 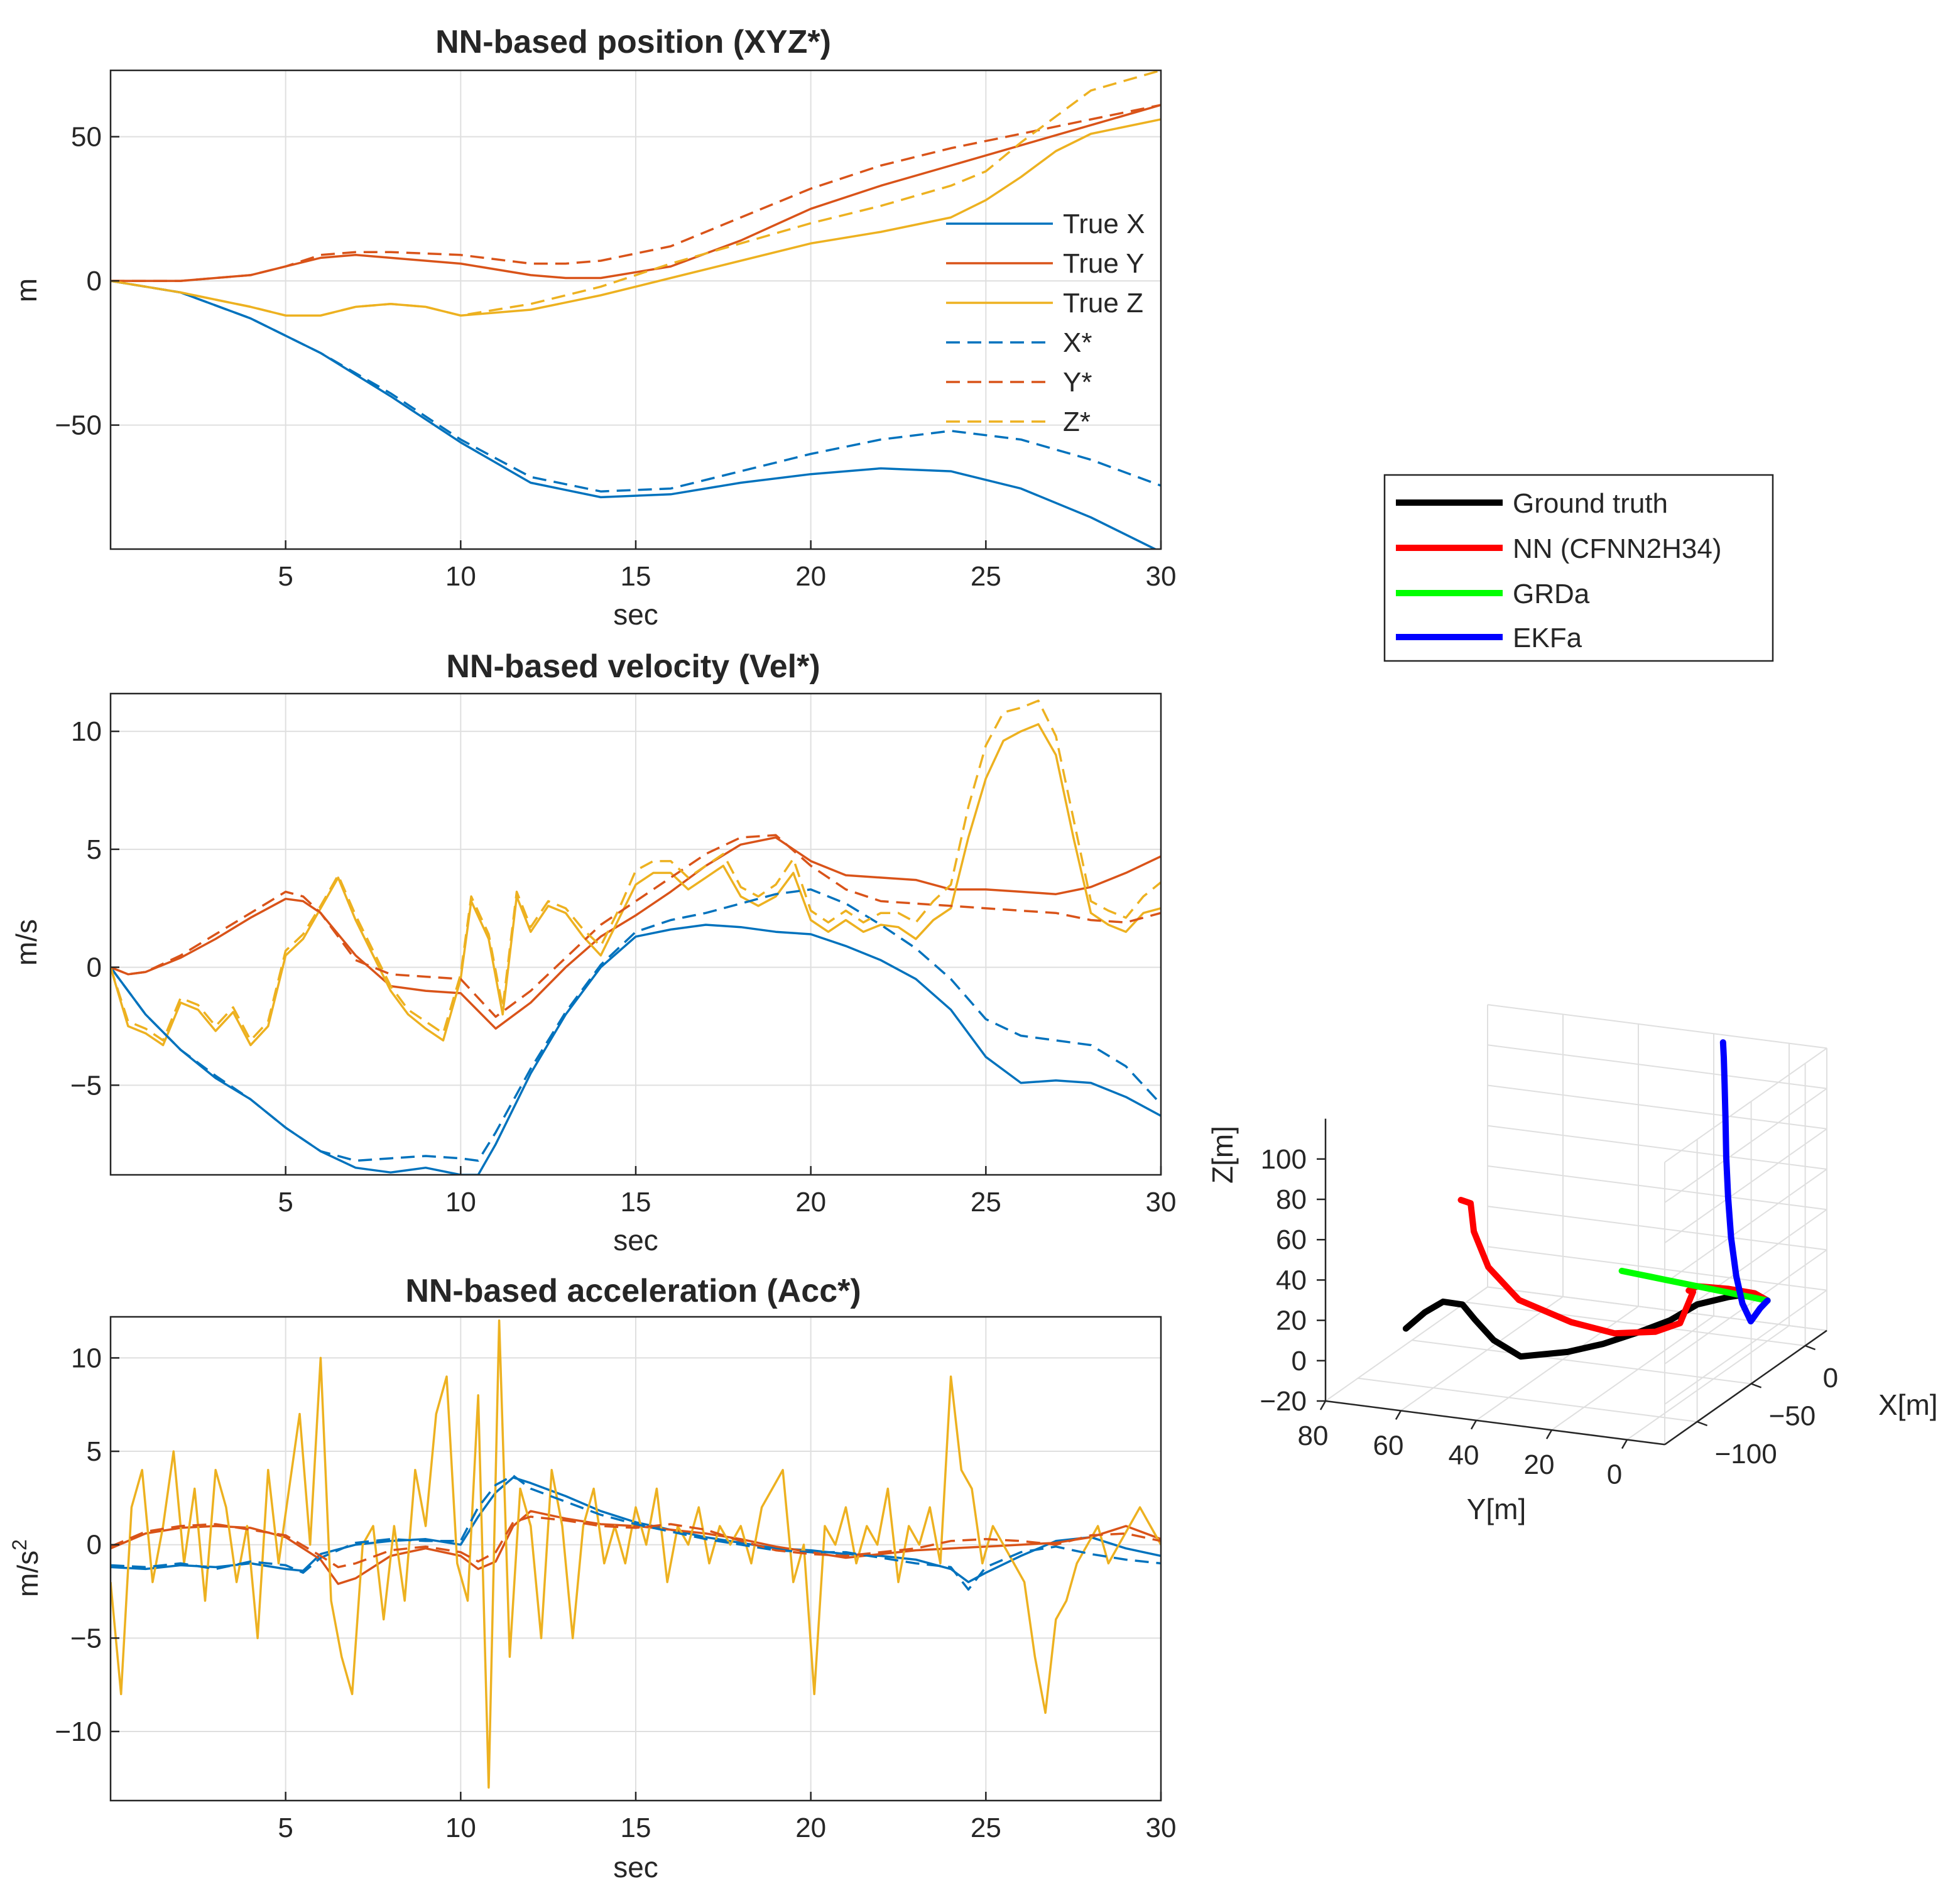 I want to click on position-xtick-label: 20, so click(x=810, y=576).